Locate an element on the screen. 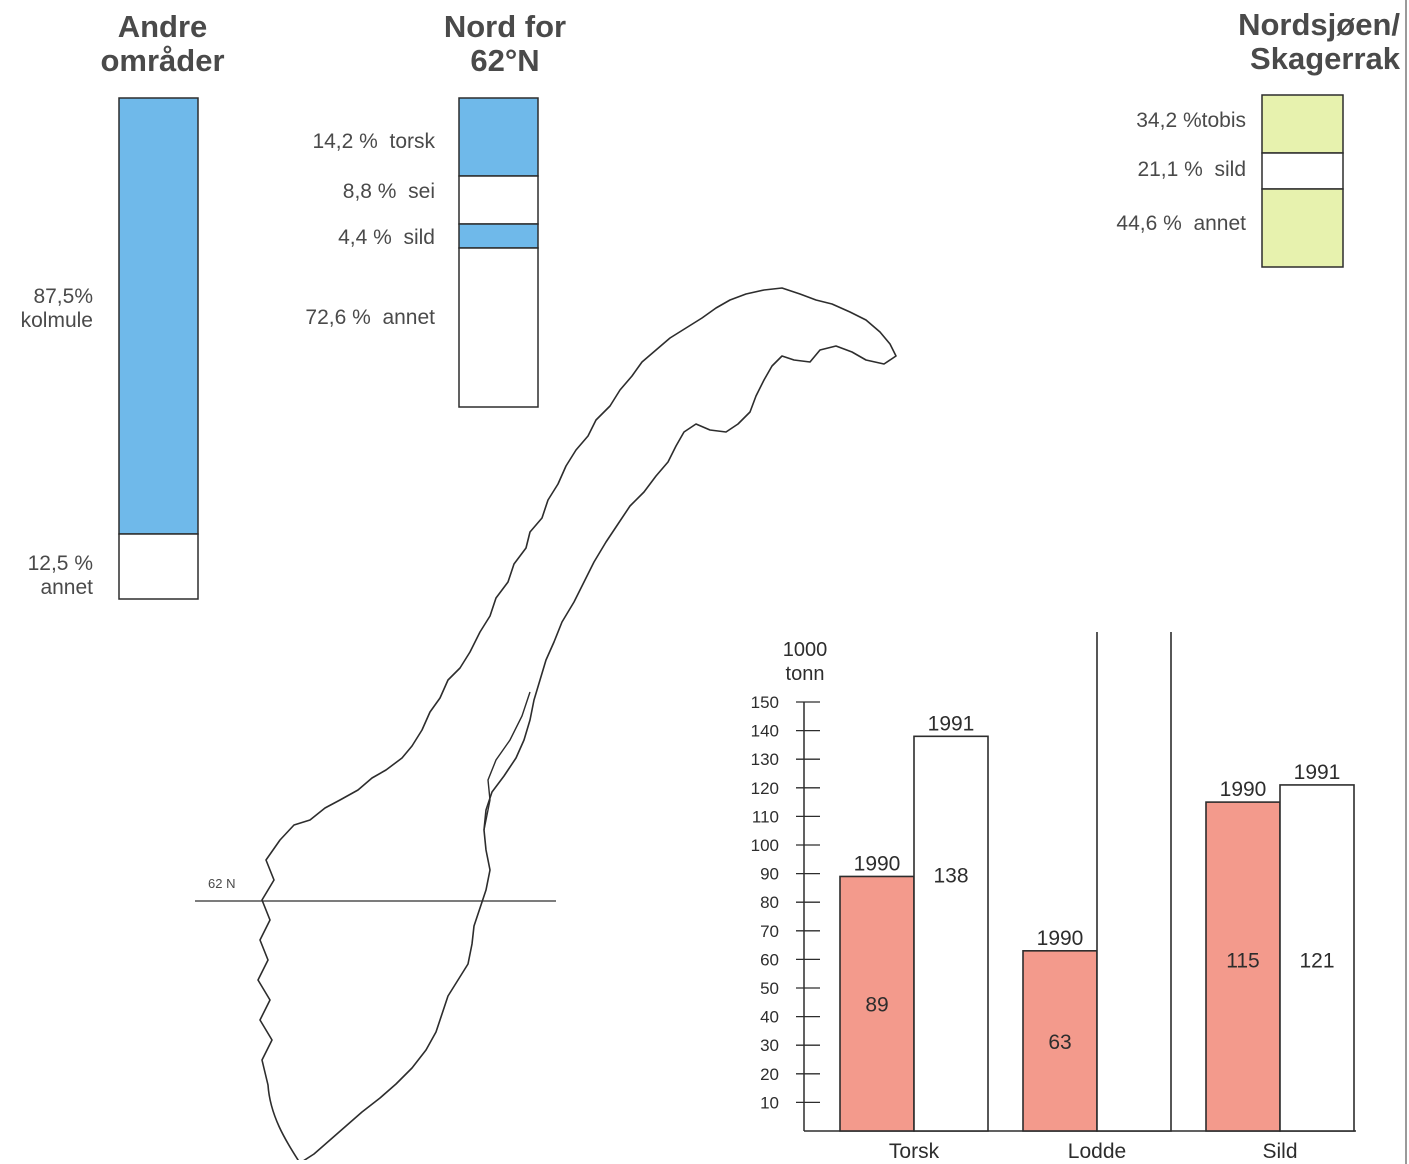 This screenshot has width=1409, height=1164. label-andre-annet-pct: 12,5 % is located at coordinates (60, 563).